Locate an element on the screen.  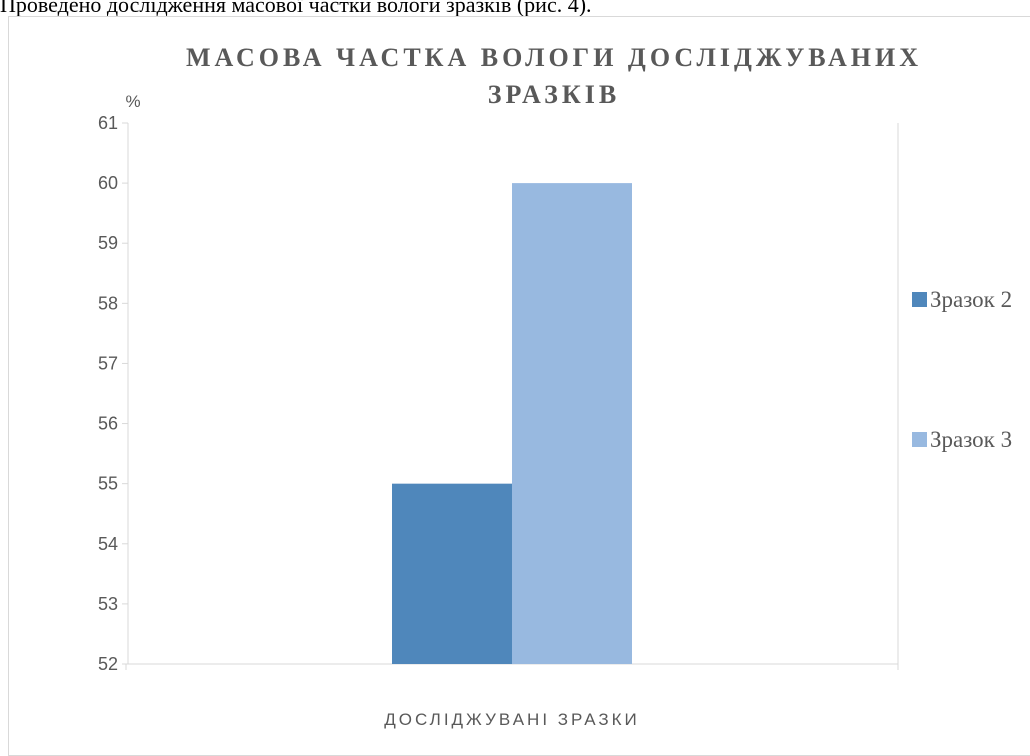
y-tick-label: 56 is located at coordinates (108, 424).